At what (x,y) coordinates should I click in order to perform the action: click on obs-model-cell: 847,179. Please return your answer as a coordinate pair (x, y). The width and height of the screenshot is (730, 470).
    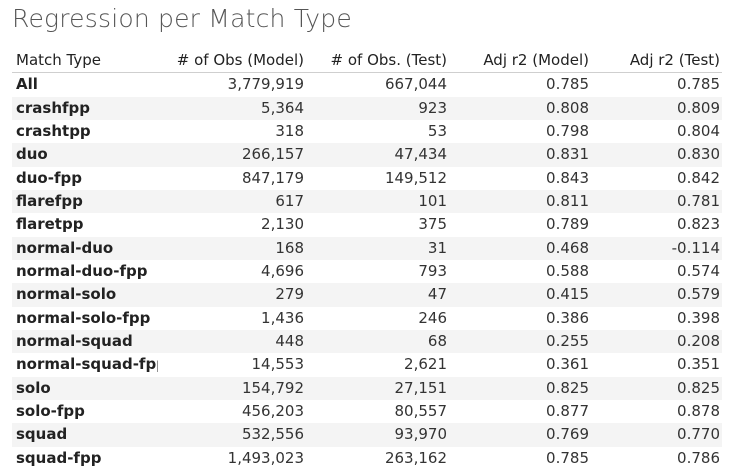
    Looking at the image, I should click on (272, 177).